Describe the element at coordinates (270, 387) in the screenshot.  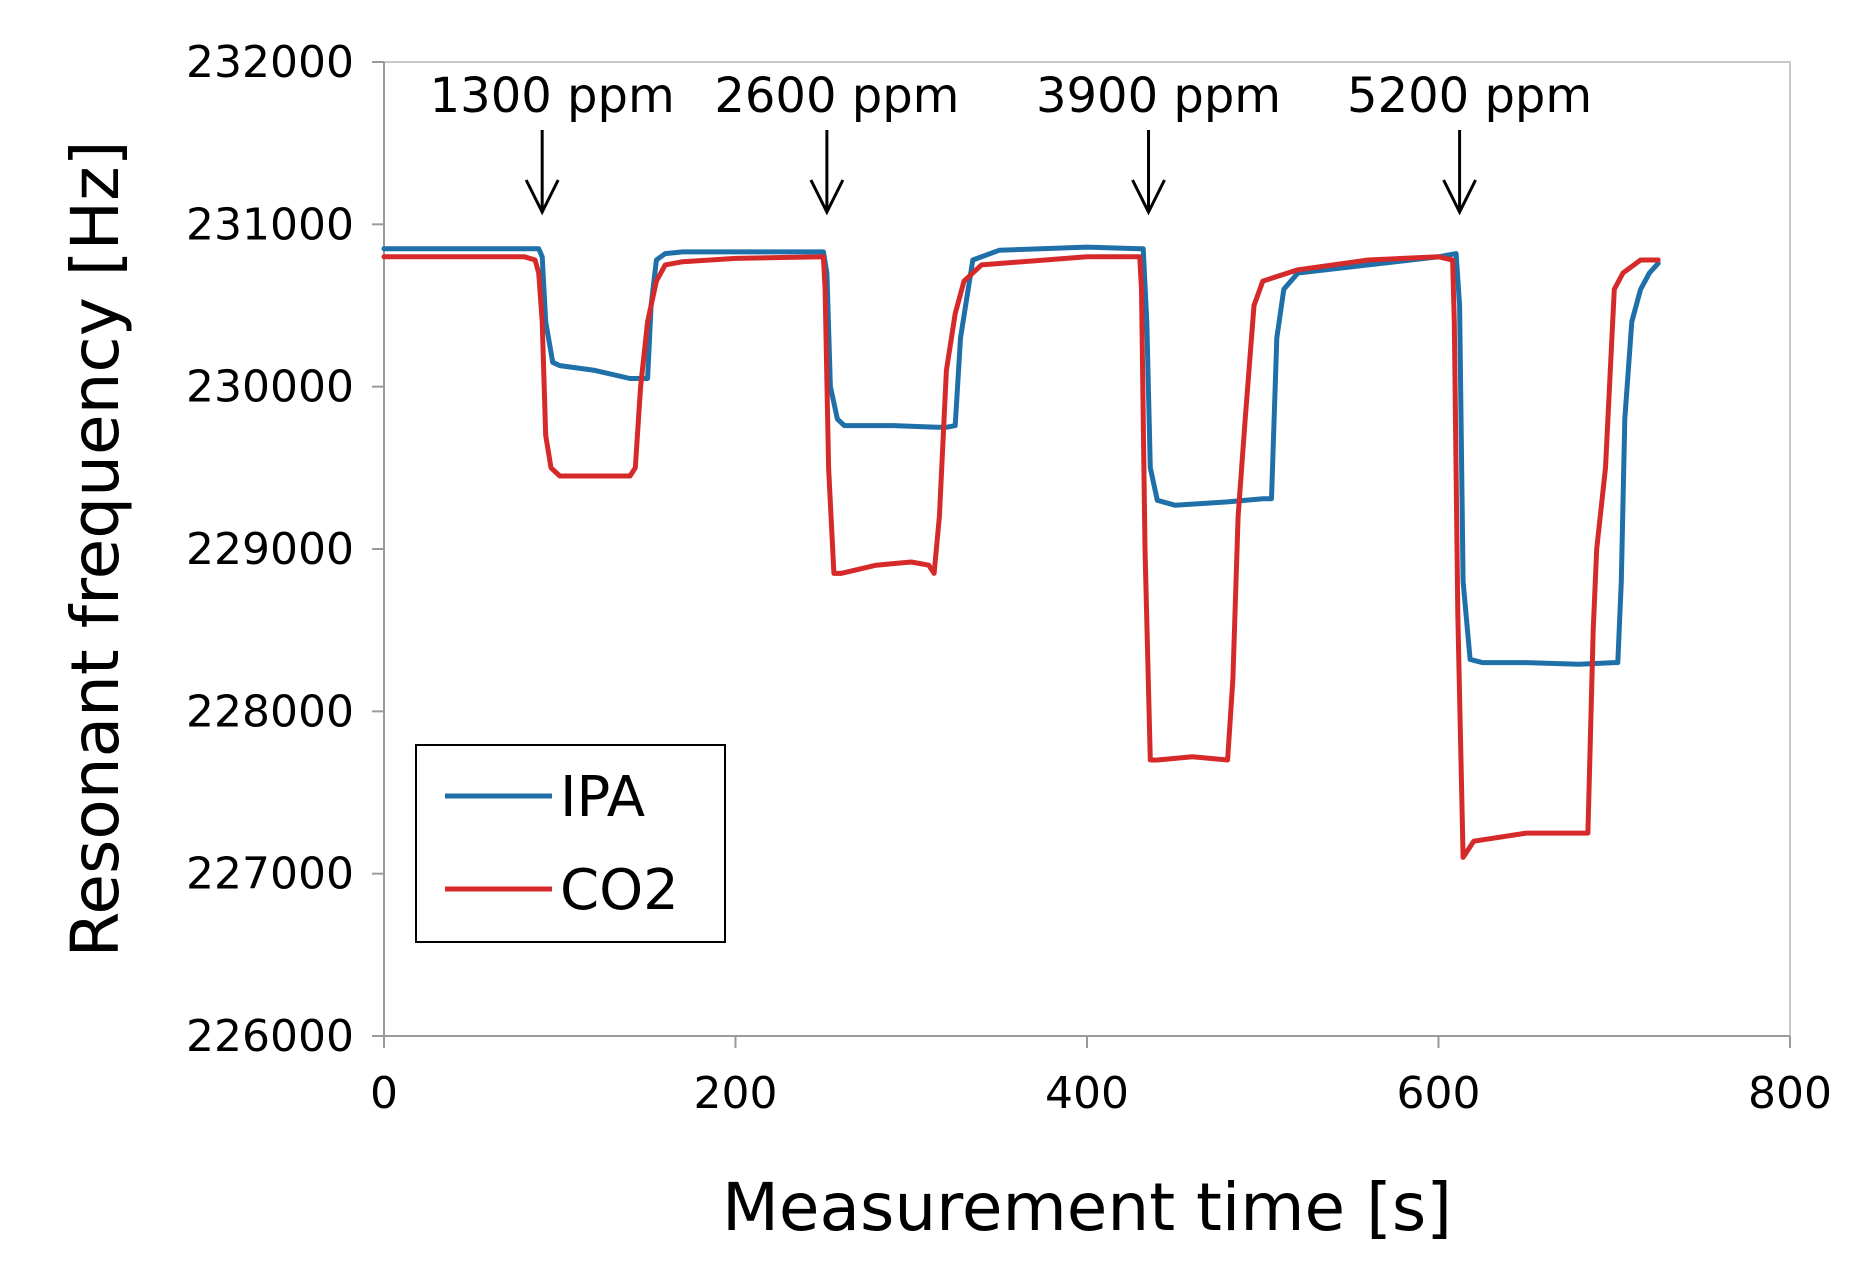
I see `y-tick-label: 230000` at that location.